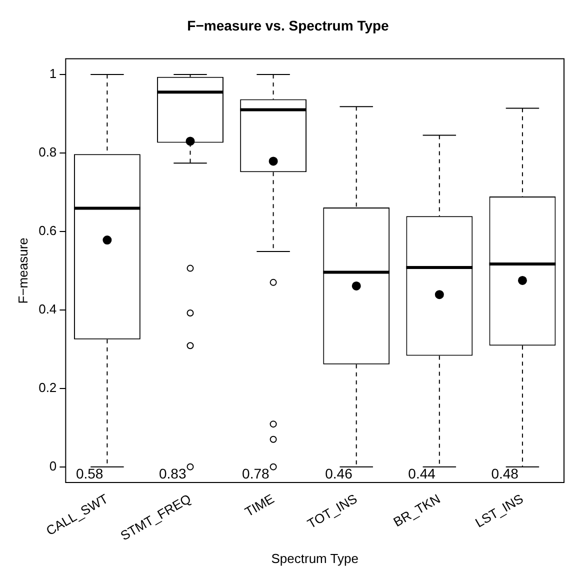 The image size is (582, 583). I want to click on y-tick-label: 1, so click(53, 74).